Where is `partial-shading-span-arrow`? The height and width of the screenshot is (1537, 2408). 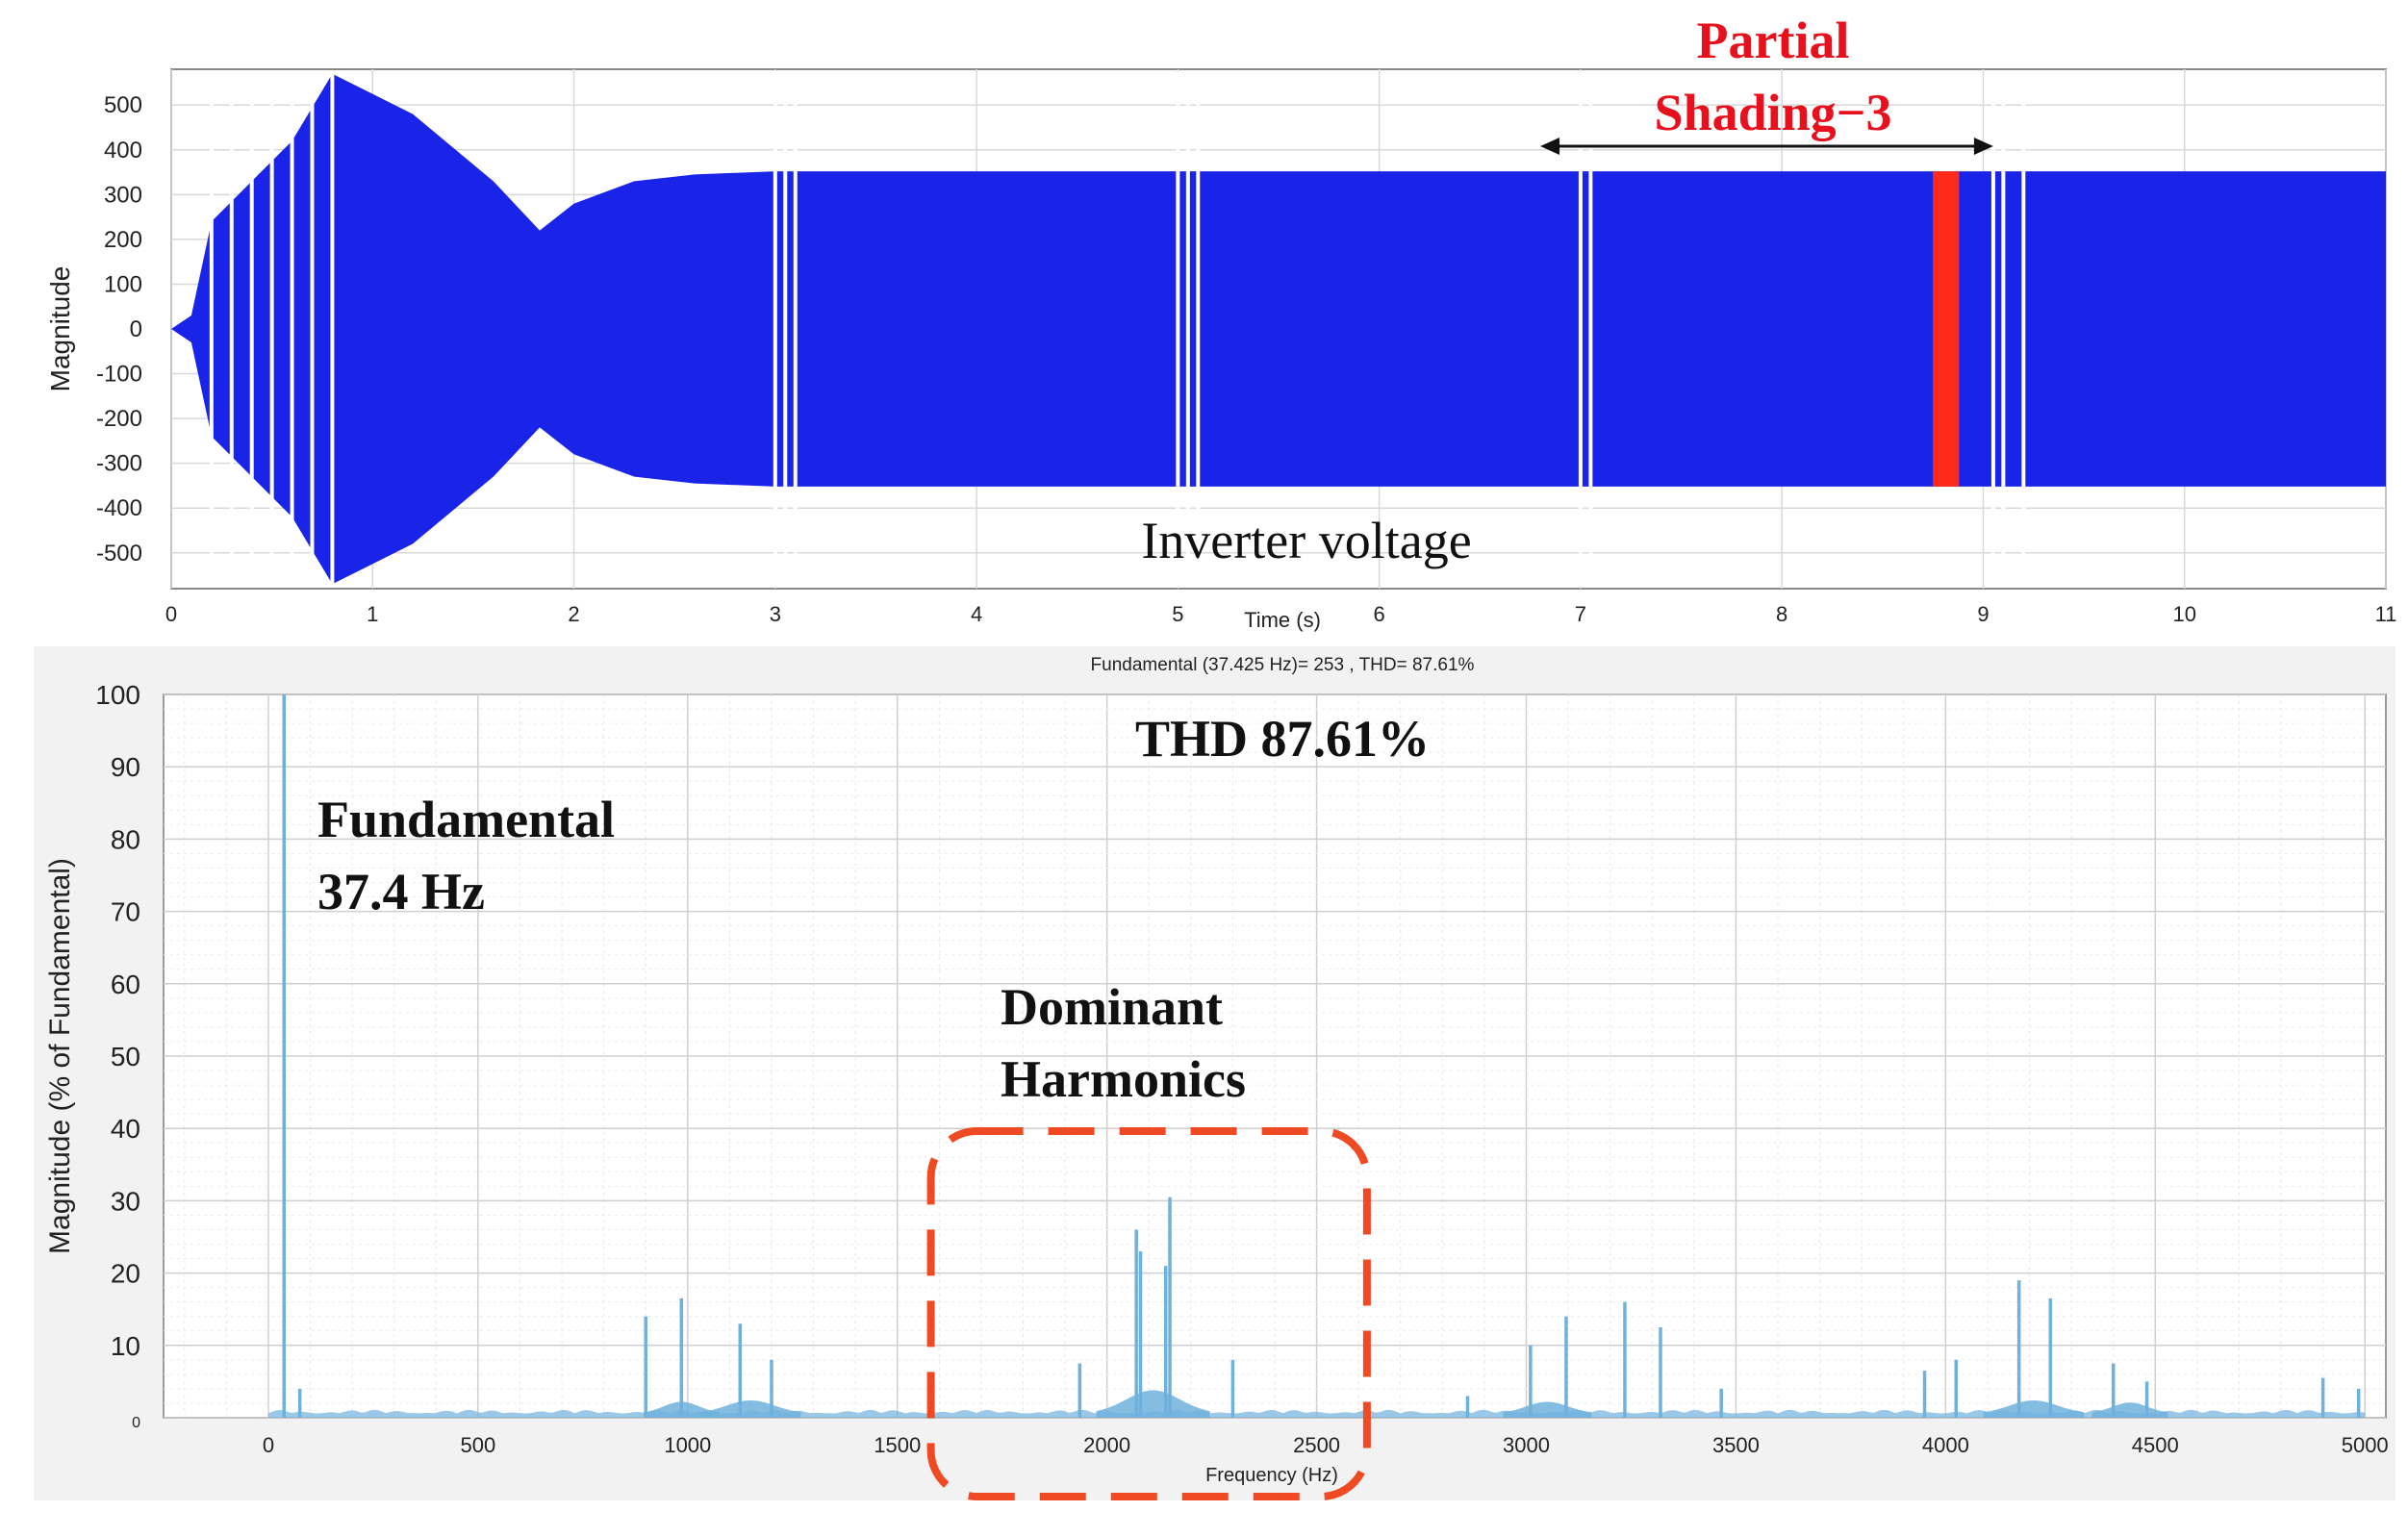 partial-shading-span-arrow is located at coordinates (1766, 146).